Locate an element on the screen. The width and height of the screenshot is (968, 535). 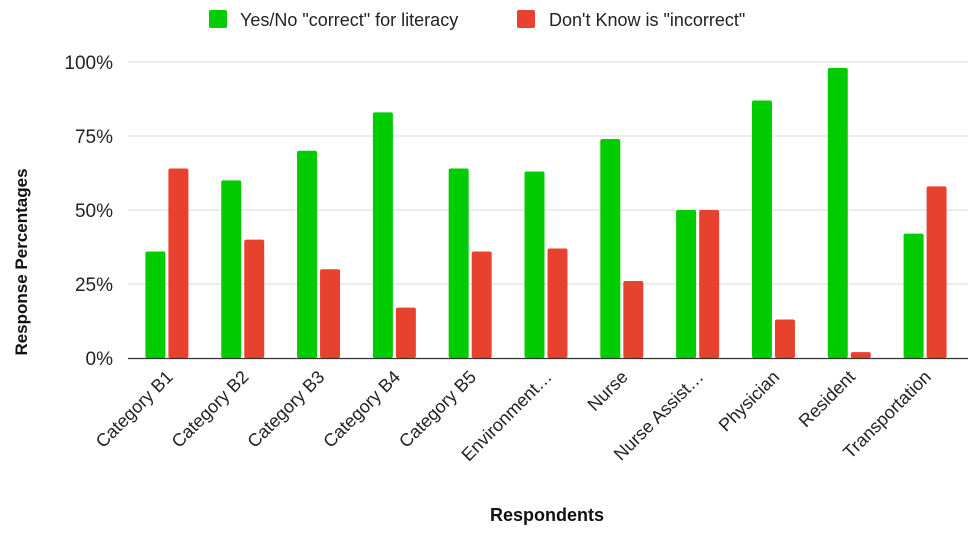
x-tick-label: Category B2 is located at coordinates (210, 409).